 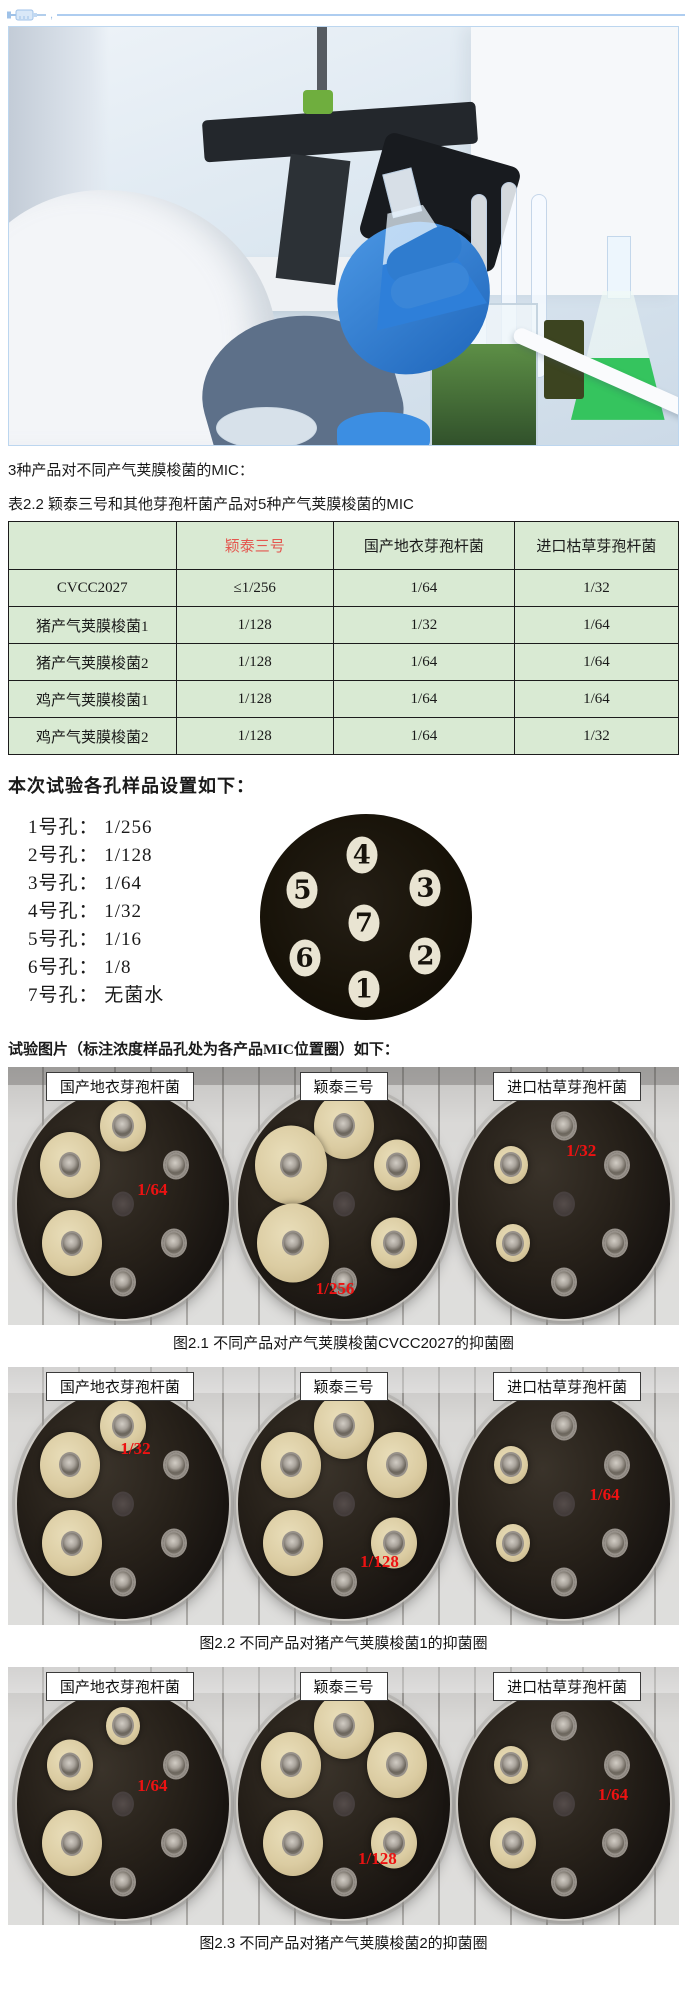 What do you see at coordinates (131, 470) in the screenshot?
I see `mic-intro-text: 3种产品对不同产气荚膜梭菌的MIC：` at bounding box center [131, 470].